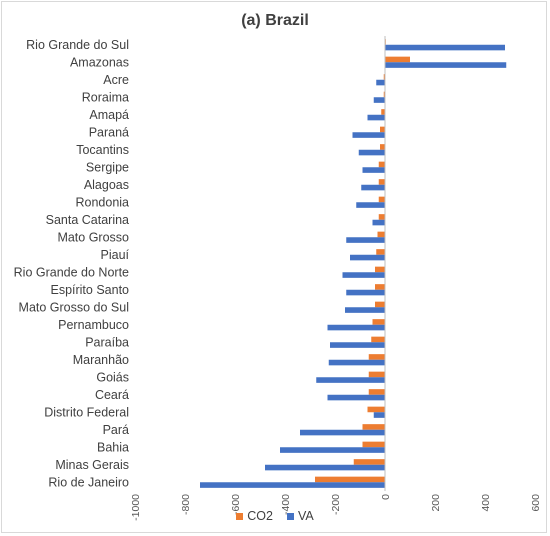  I want to click on x-tick-label: 400, so click(486, 503).